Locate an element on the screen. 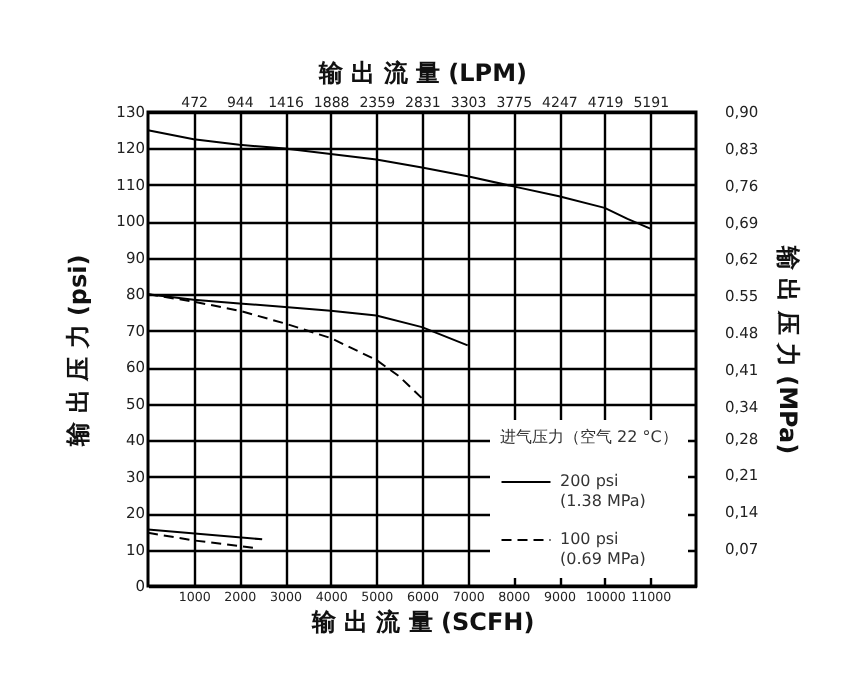 The width and height of the screenshot is (866, 680). y2-axis-title: 输 出 压 力 (MPa) is located at coordinates (788, 349).